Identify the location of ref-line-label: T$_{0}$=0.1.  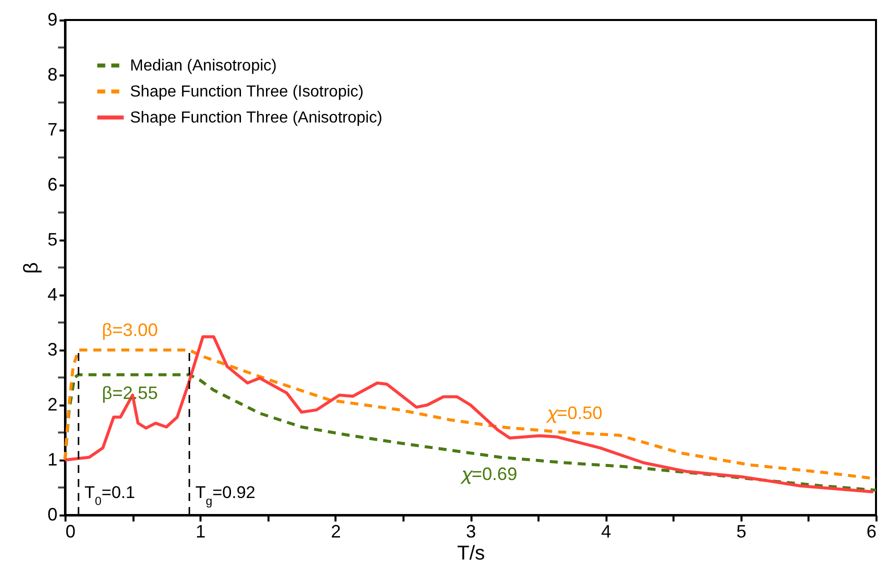
(110, 495).